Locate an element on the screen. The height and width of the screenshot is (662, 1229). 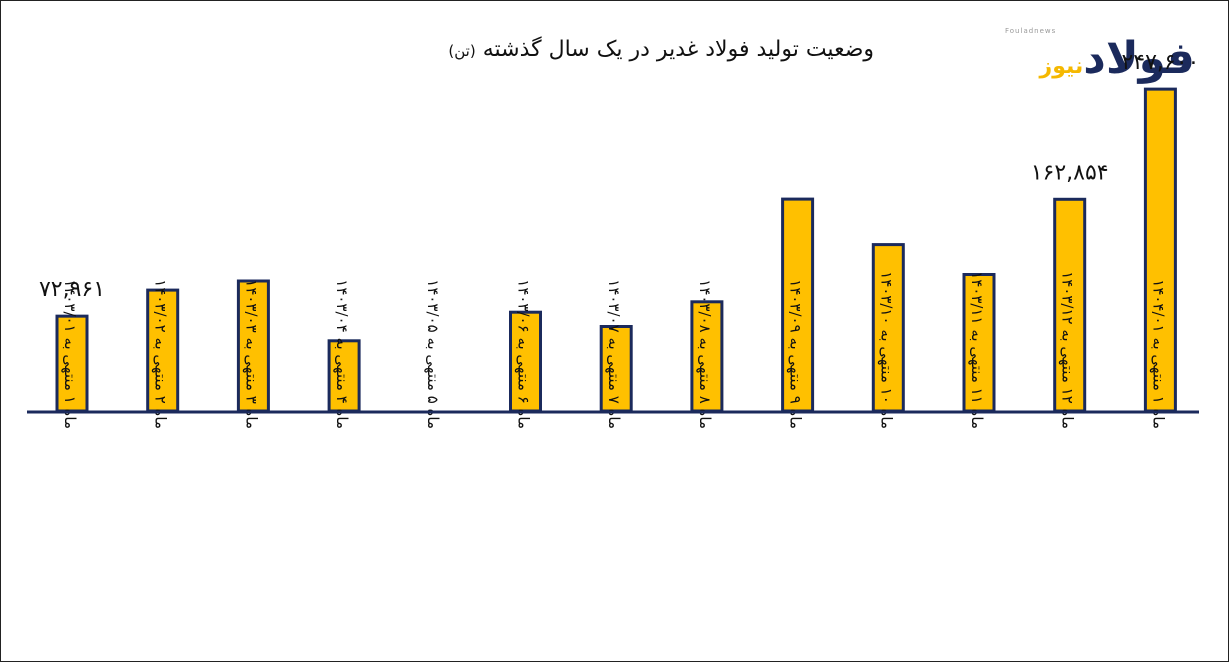
logo-small-text: Fouladnews is located at coordinates (1031, 31).